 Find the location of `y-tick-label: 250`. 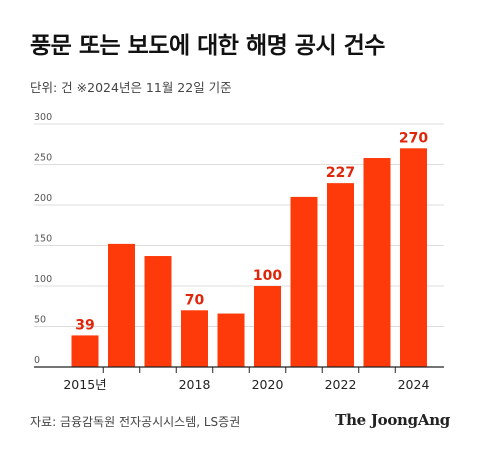

y-tick-label: 250 is located at coordinates (43, 158).